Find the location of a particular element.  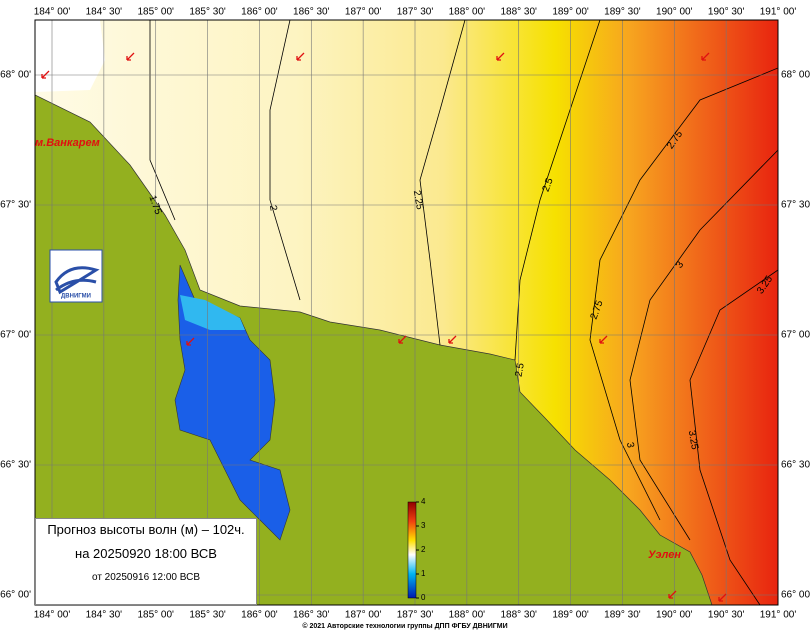

lon-label-top: 185° 00' is located at coordinates (155, 12).